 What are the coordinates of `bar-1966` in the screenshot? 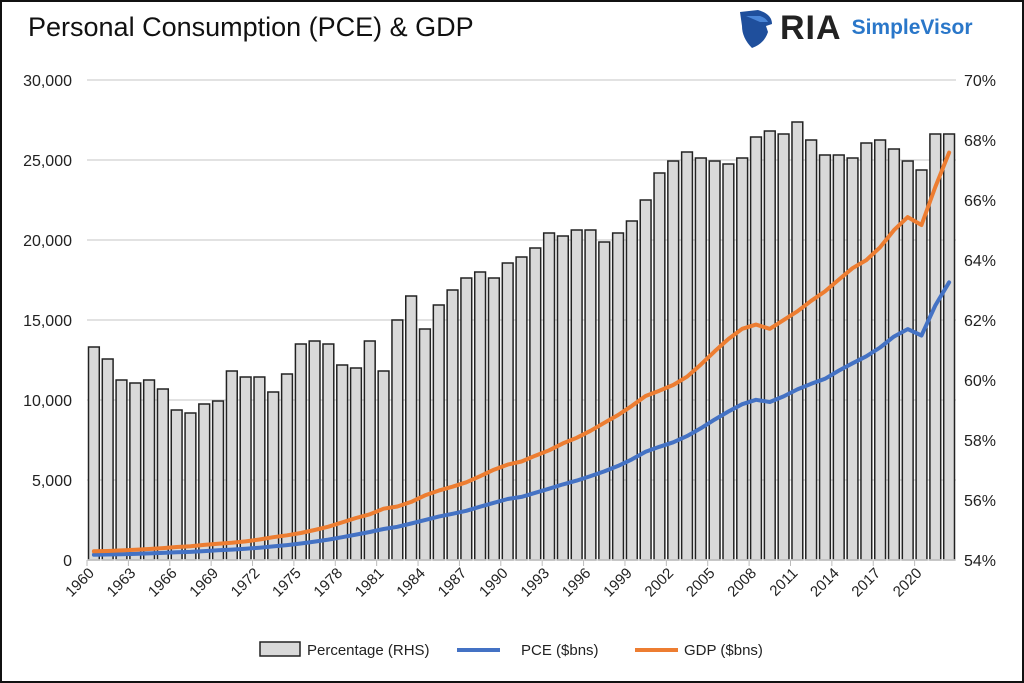 It's located at (176, 485).